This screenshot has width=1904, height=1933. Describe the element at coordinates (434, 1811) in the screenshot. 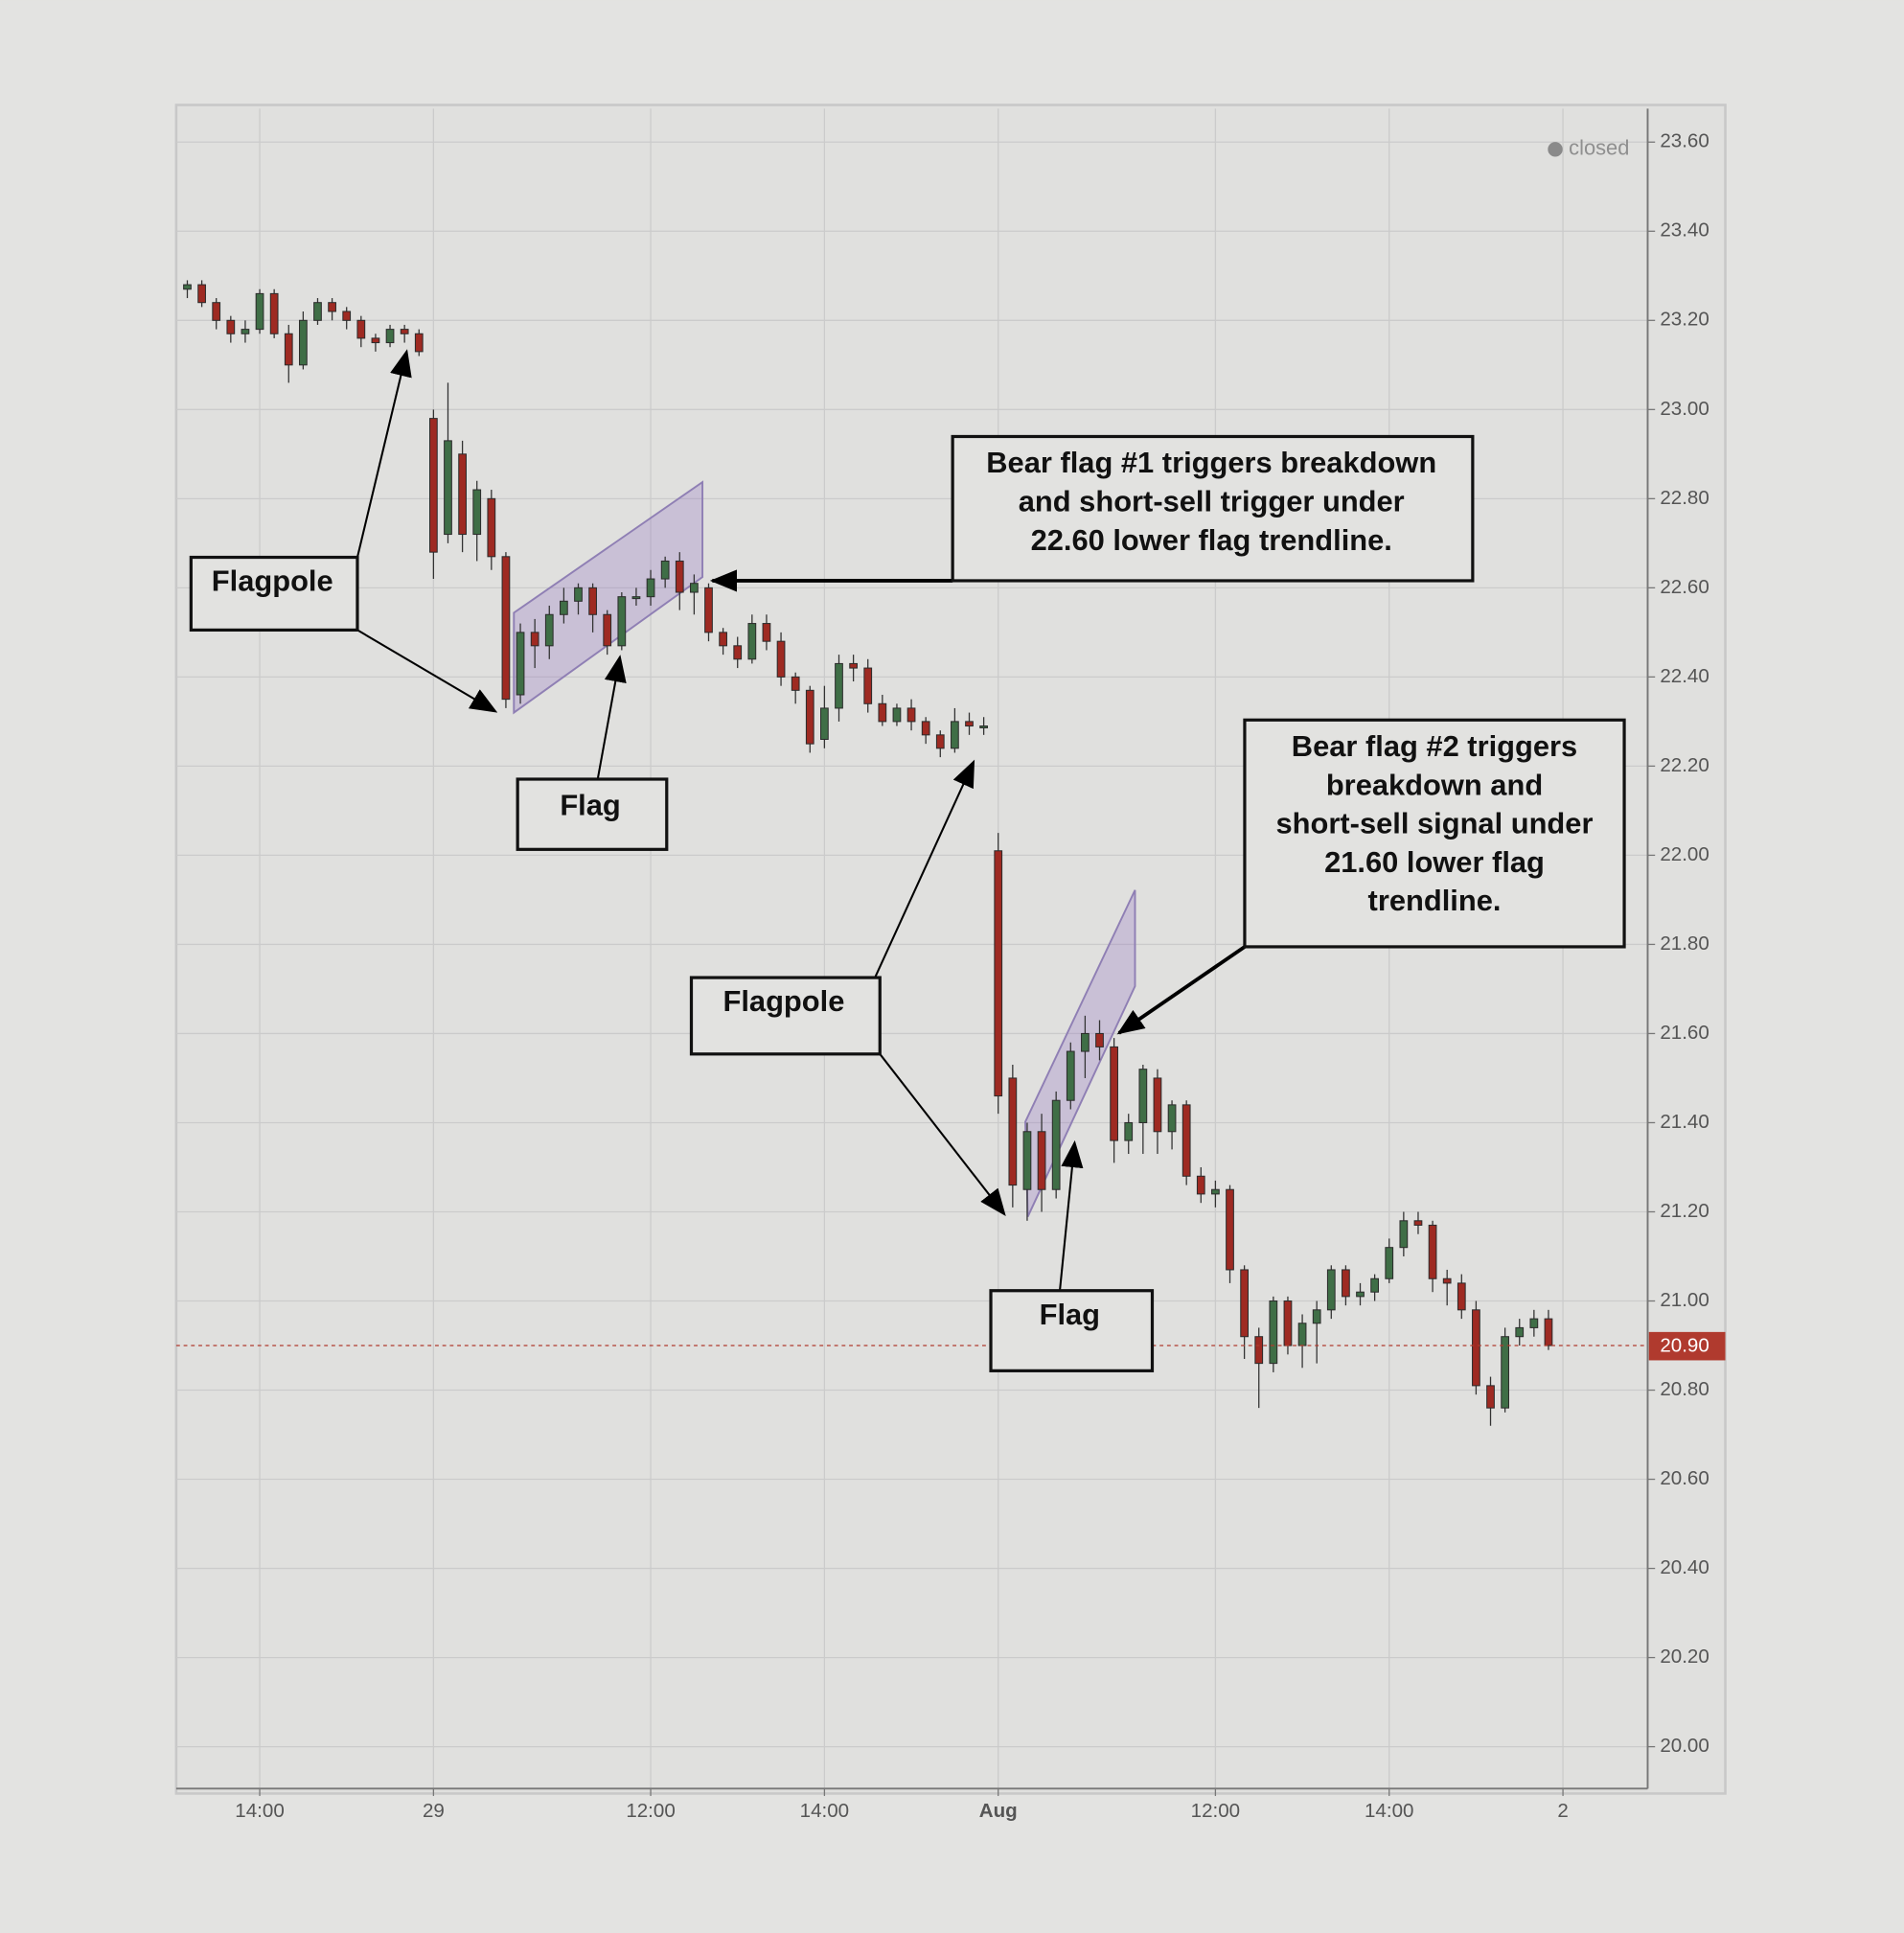

I see `x-tick-label: 29` at that location.